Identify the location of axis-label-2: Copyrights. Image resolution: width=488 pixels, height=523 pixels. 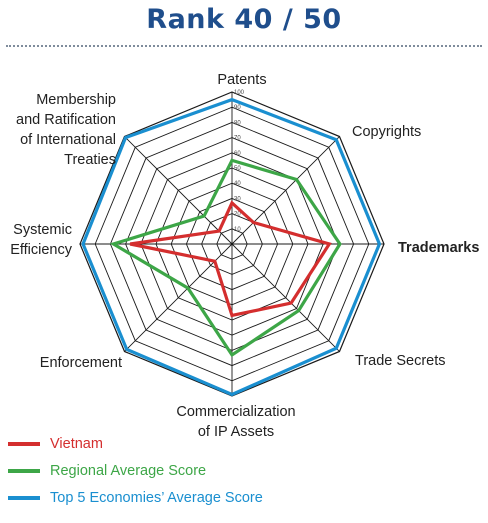
(386, 132).